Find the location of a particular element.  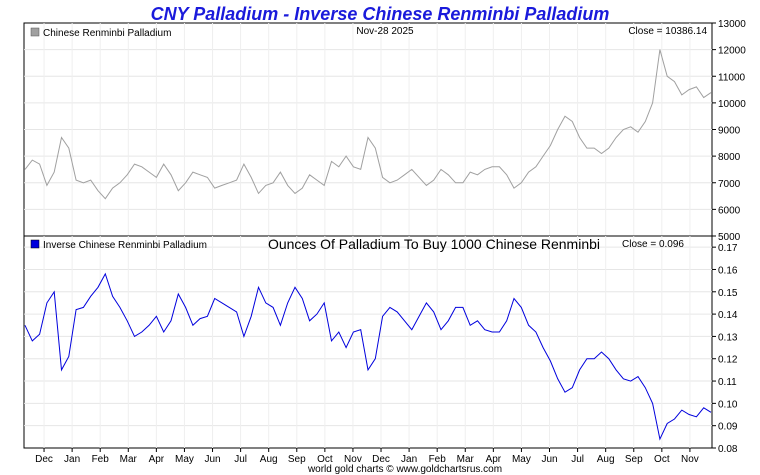

y-tick-label: 8000 is located at coordinates (729, 157).